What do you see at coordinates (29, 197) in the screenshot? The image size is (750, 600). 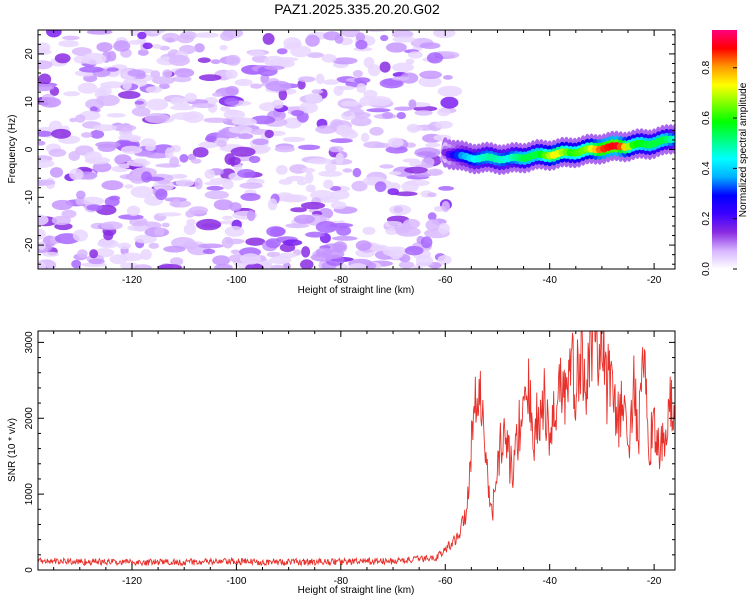 I see `y-tick-label: -10` at bounding box center [29, 197].